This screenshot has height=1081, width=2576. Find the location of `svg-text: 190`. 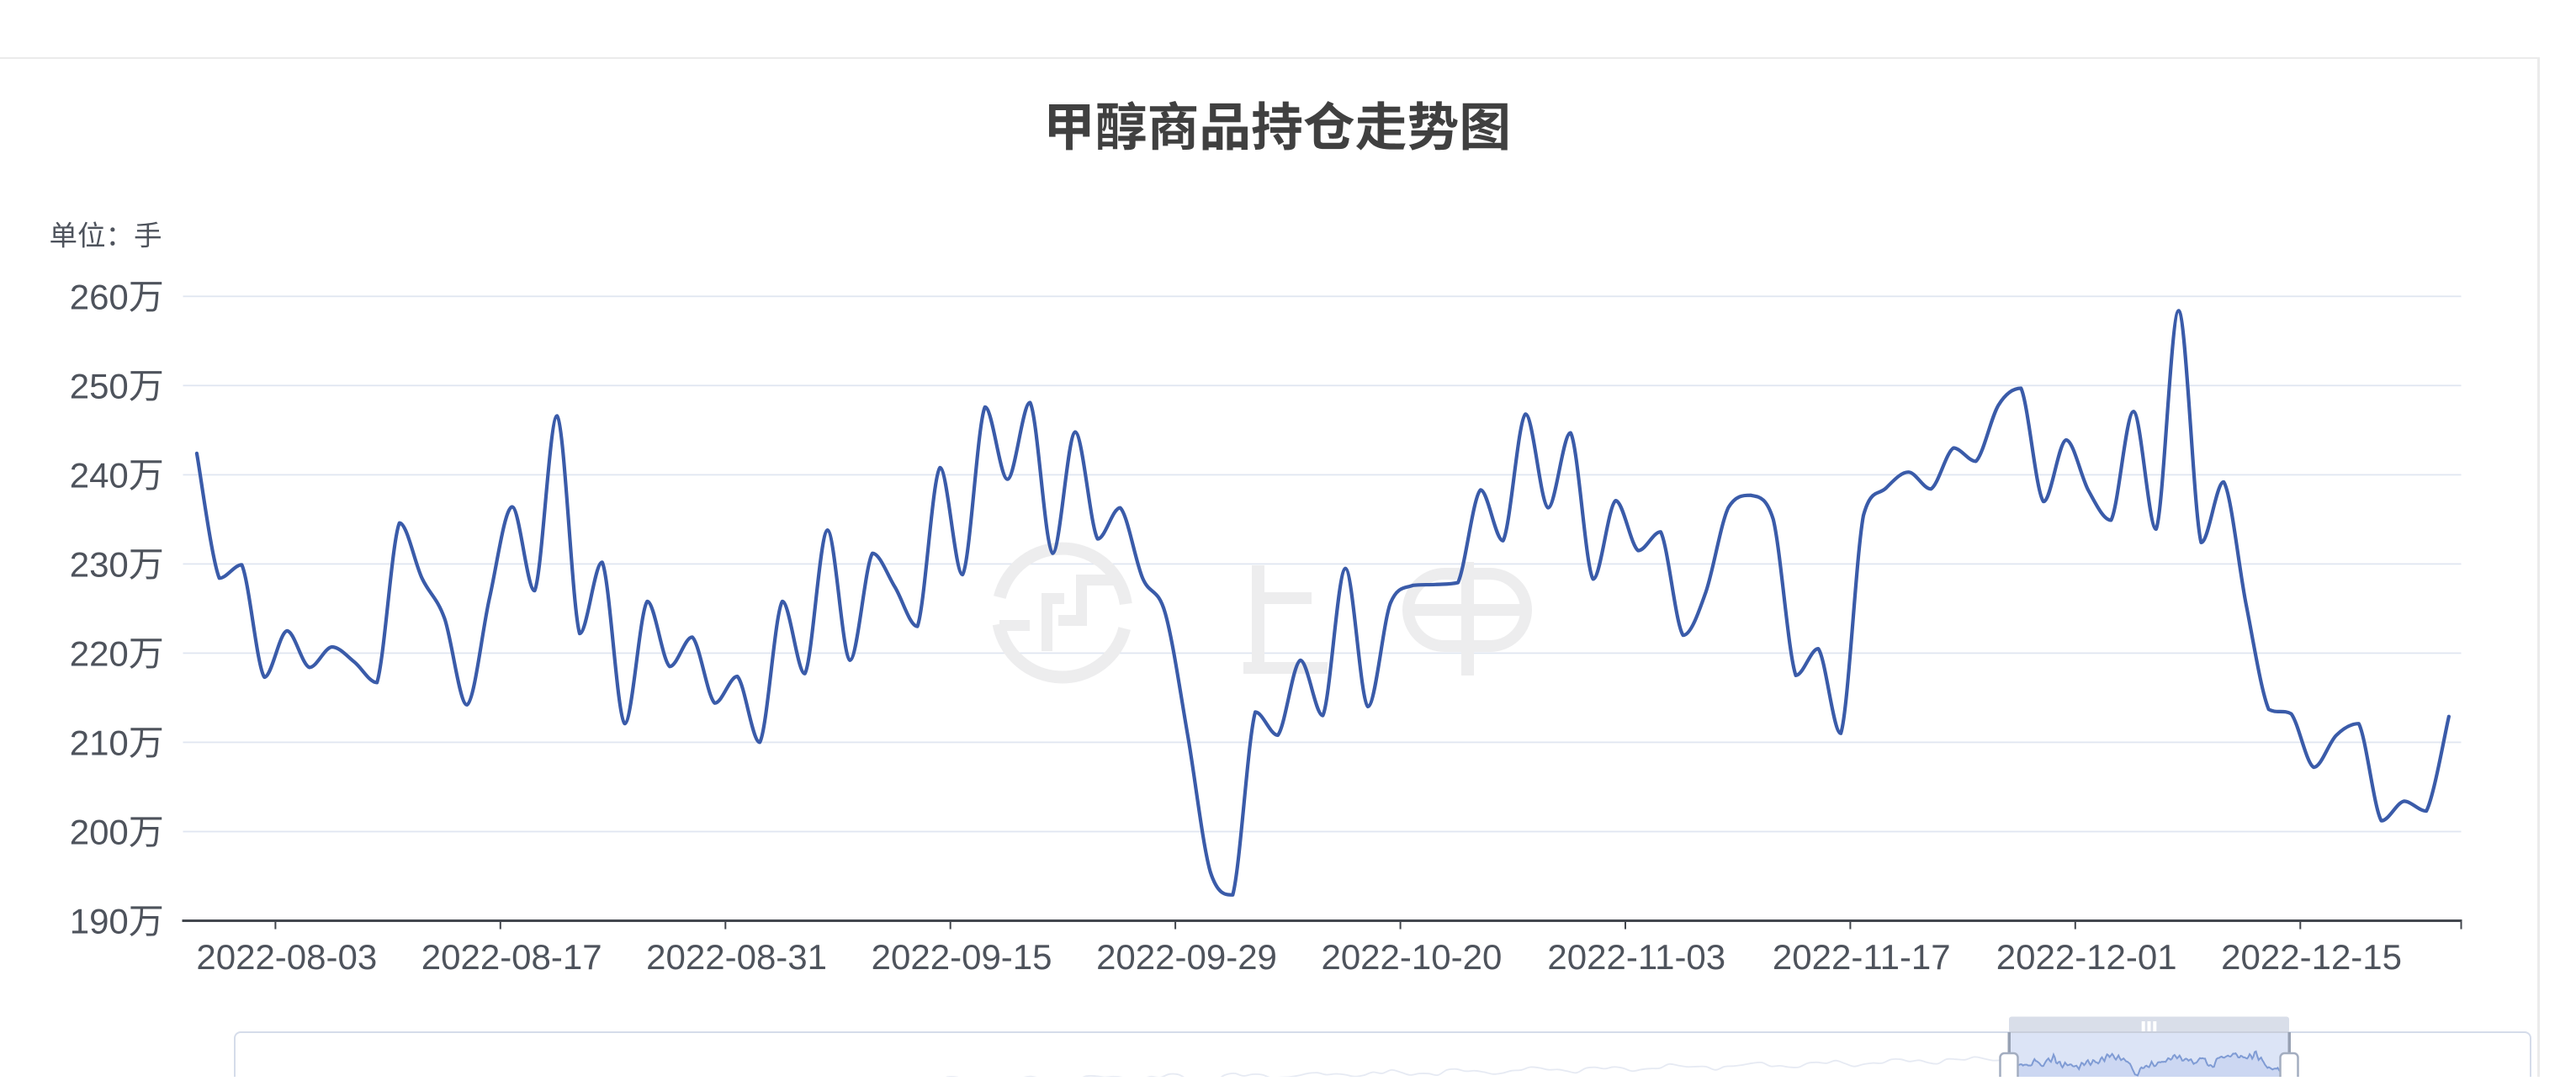

svg-text: 190 is located at coordinates (99, 922).